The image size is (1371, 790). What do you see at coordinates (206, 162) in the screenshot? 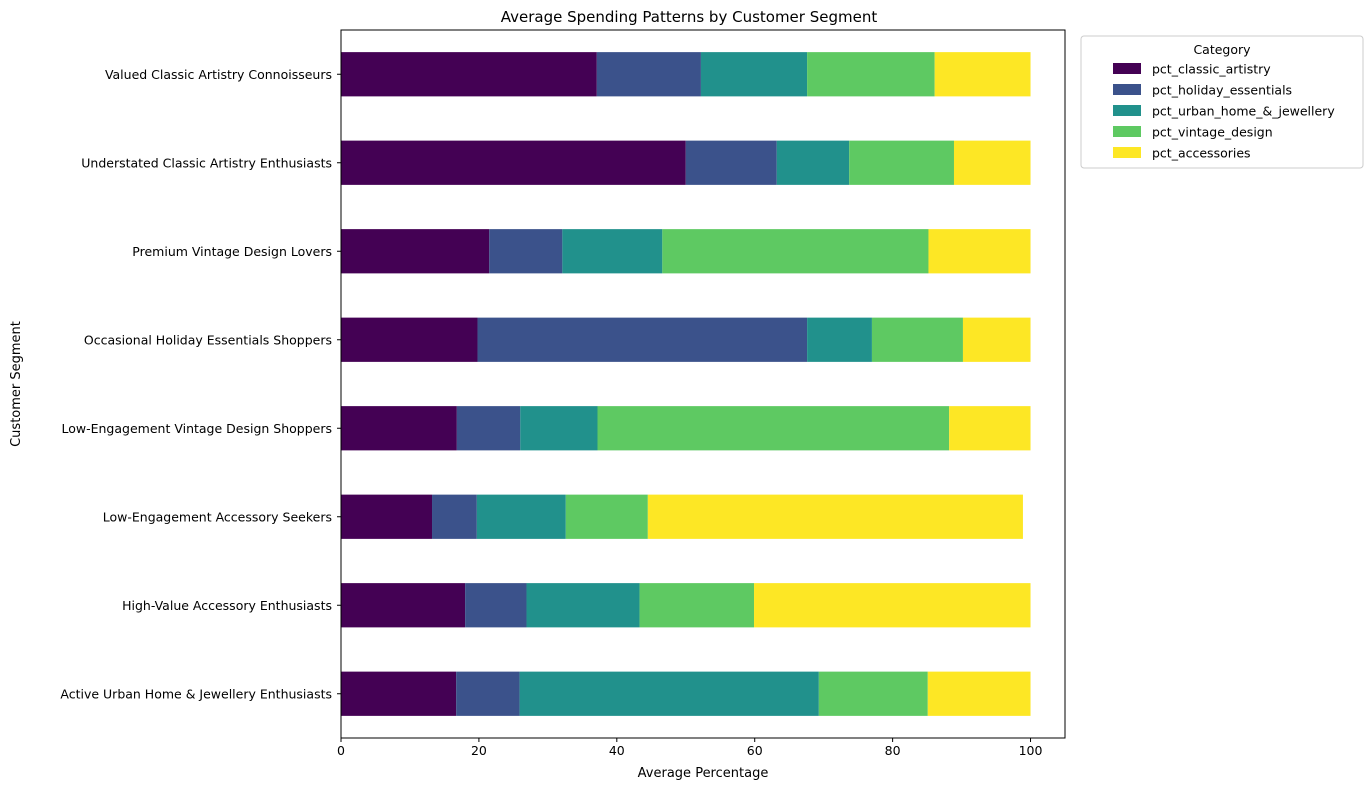
I see `y-tick-label: Understated Classic Artistry Enthusiasts` at bounding box center [206, 162].